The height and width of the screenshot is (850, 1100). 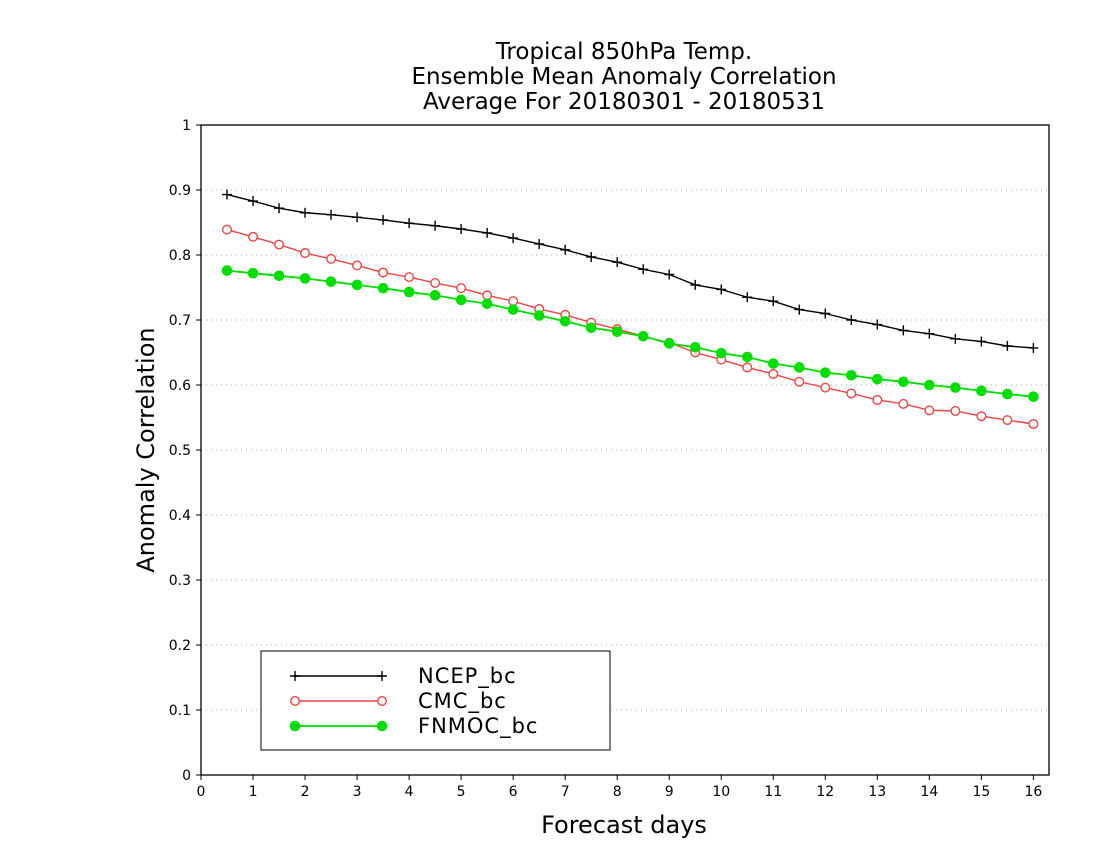 What do you see at coordinates (186, 776) in the screenshot?
I see `y-tick-label: 0` at bounding box center [186, 776].